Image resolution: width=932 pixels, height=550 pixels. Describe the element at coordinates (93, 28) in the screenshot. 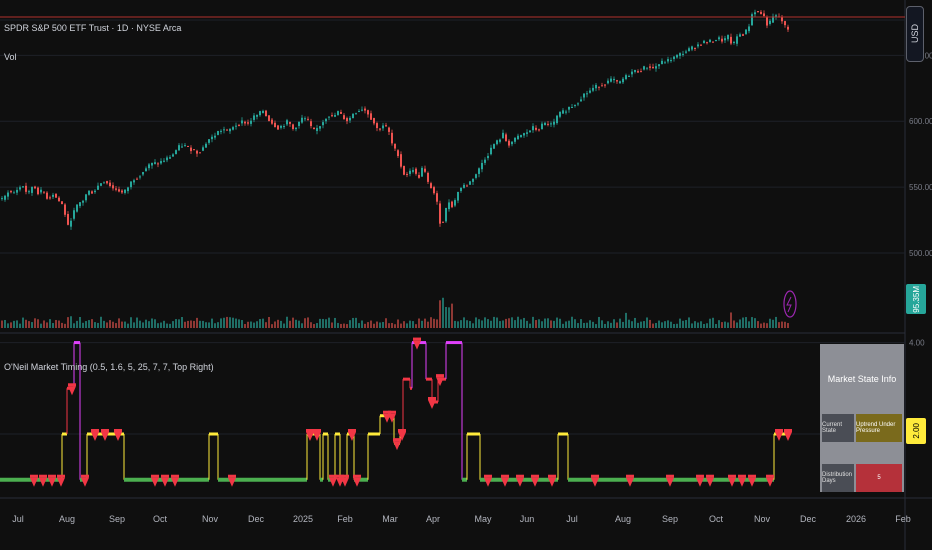

I see `symbol-title: SPDR S&P 500 ETF Trust · 1D · NYSE Arca` at that location.